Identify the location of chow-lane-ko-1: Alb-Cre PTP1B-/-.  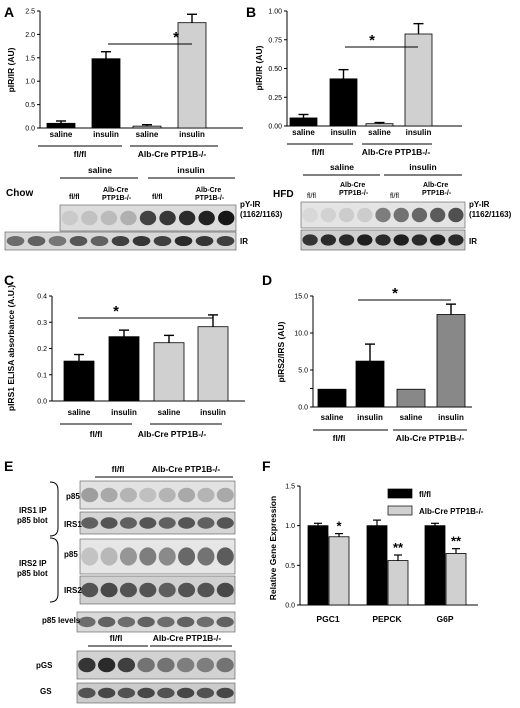
(117, 194).